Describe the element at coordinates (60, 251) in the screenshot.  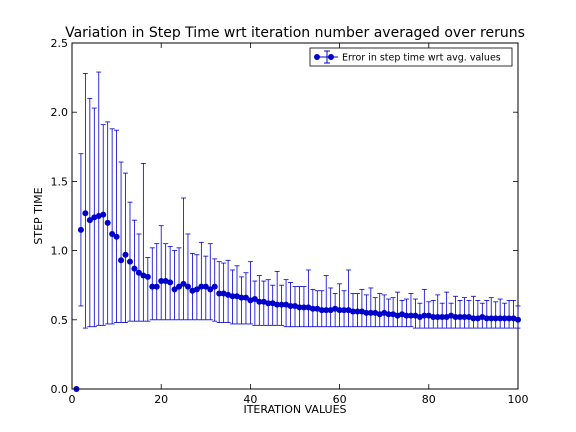
I see `y-tick-label: 1.0` at that location.